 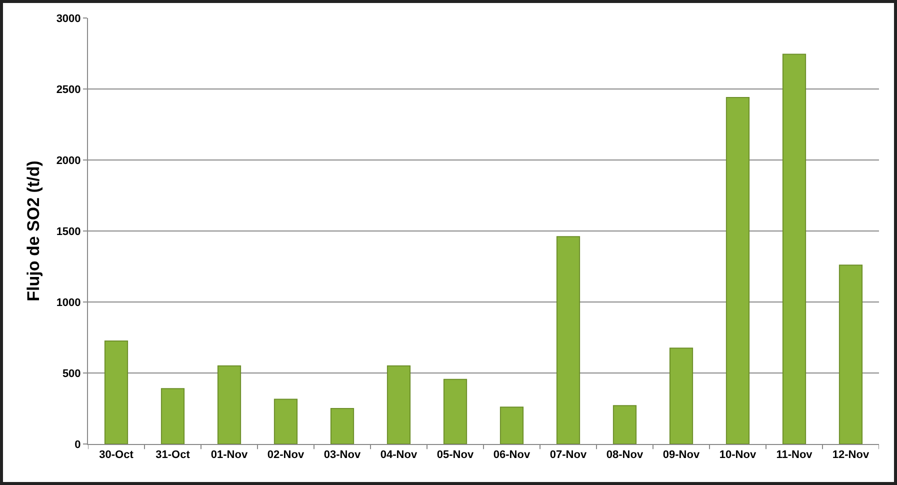 I want to click on y-tick-label: 2000, so click(x=68, y=160).